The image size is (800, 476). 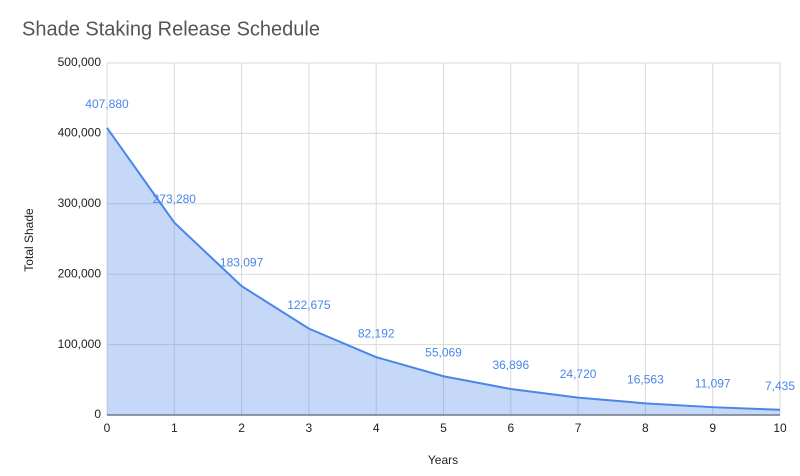 What do you see at coordinates (80, 133) in the screenshot?
I see `y-tick-label: 400,000` at bounding box center [80, 133].